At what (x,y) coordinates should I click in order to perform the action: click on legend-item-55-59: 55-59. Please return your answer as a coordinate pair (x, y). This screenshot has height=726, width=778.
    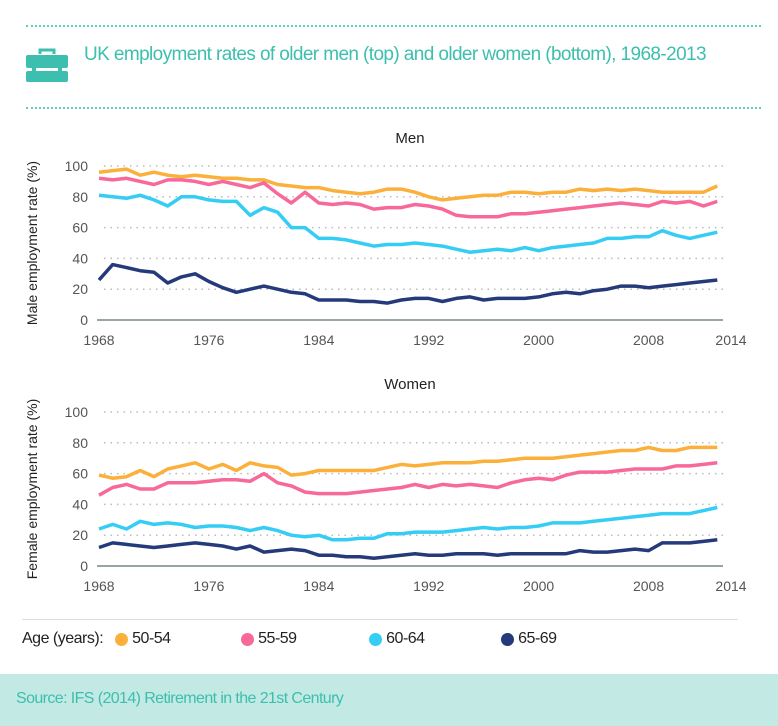
    Looking at the image, I should click on (305, 639).